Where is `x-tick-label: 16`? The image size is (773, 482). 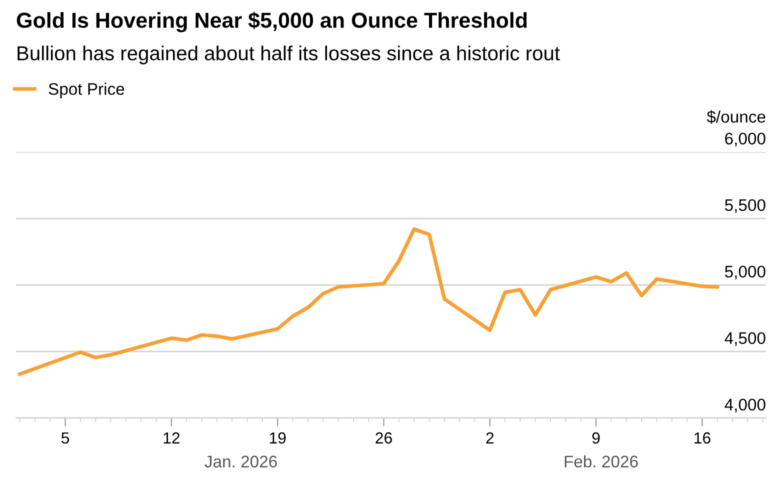 x-tick-label: 16 is located at coordinates (702, 438).